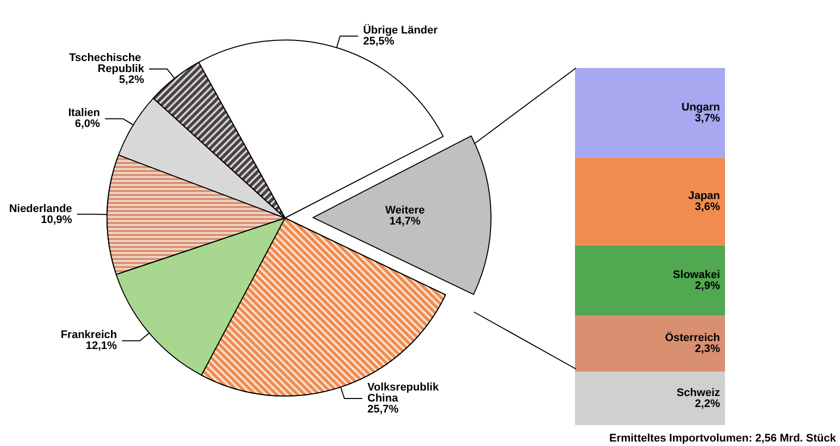  I want to click on slice-label: Niederlande, so click(40, 208).